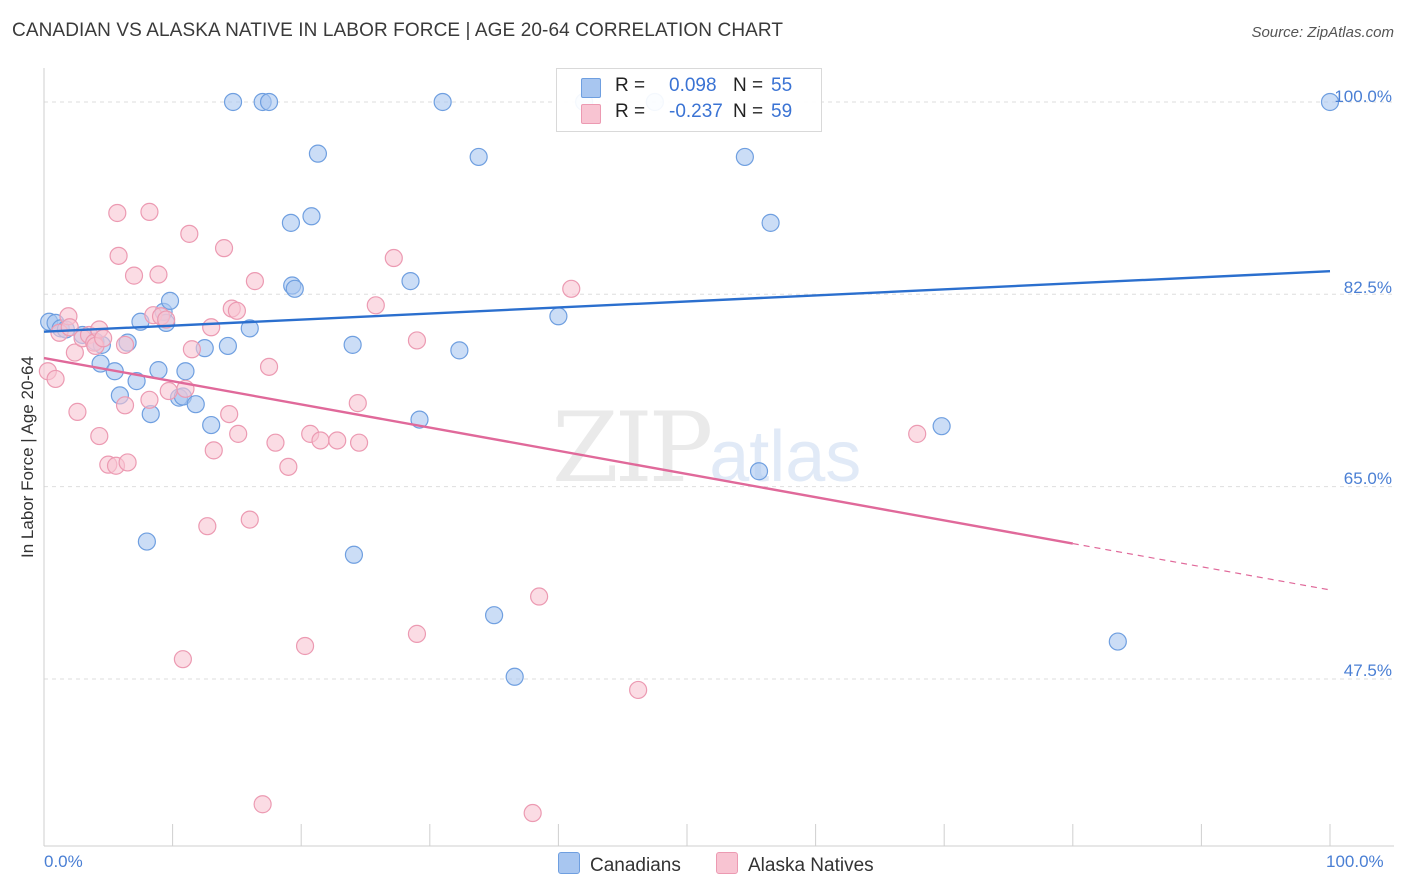  I want to click on legend-label: Canadians, so click(635, 865).